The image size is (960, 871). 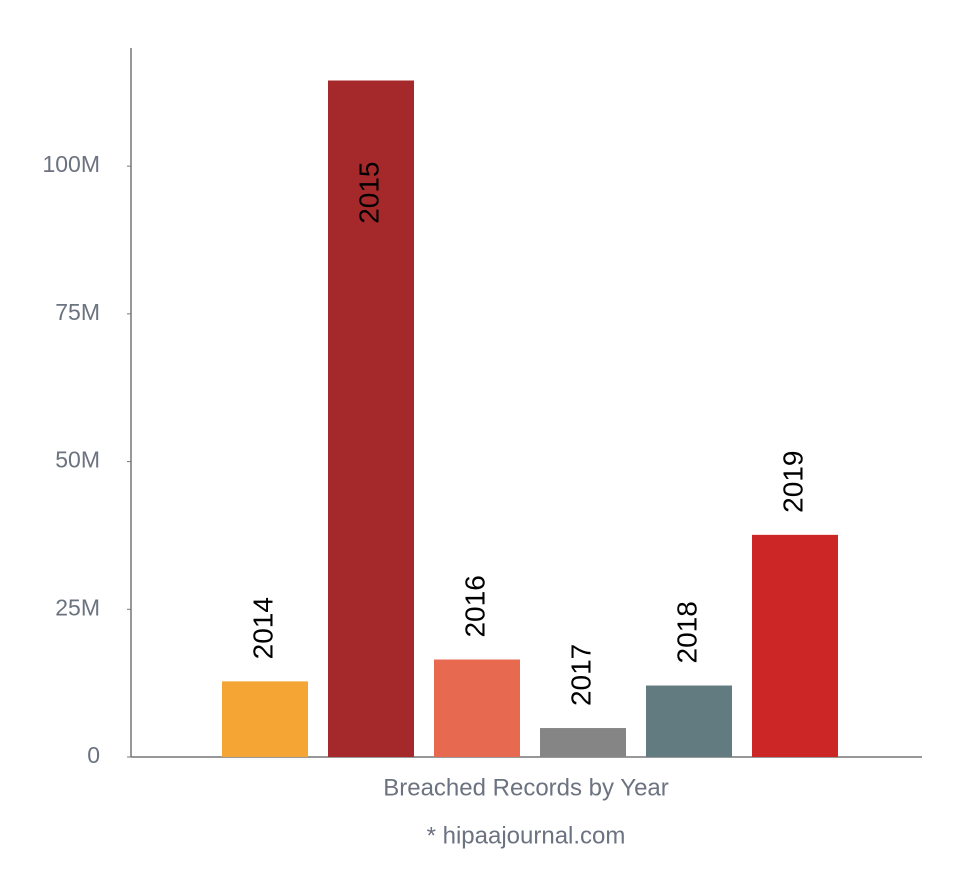 I want to click on x-axis-label: Breached Records by Year, so click(x=526, y=787).